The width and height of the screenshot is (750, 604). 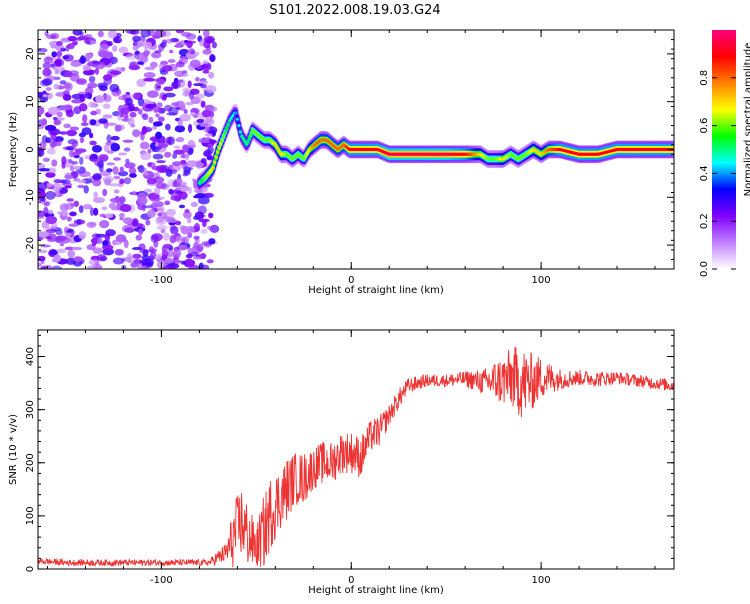 What do you see at coordinates (30, 462) in the screenshot?
I see `snr-y-tick-label: 200` at bounding box center [30, 462].